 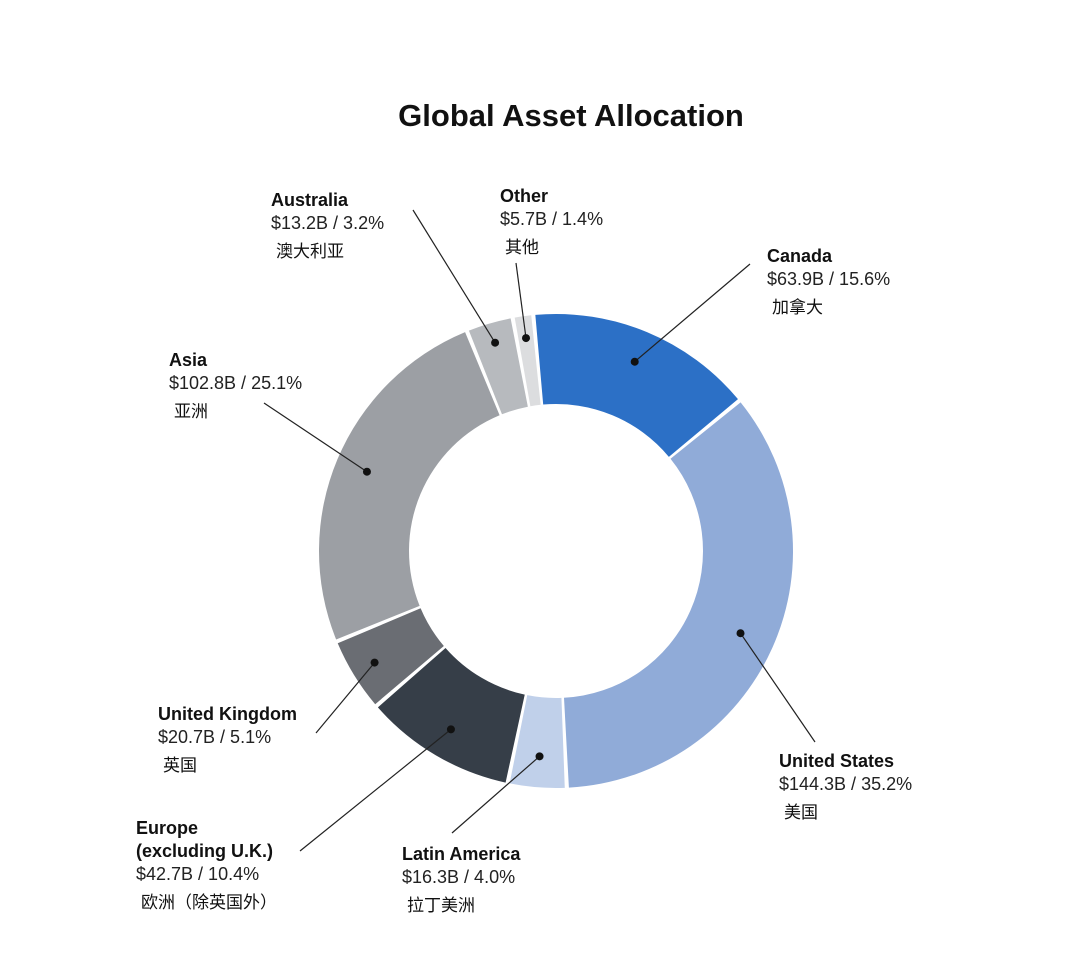 I want to click on label-name-us: United States, so click(x=836, y=761).